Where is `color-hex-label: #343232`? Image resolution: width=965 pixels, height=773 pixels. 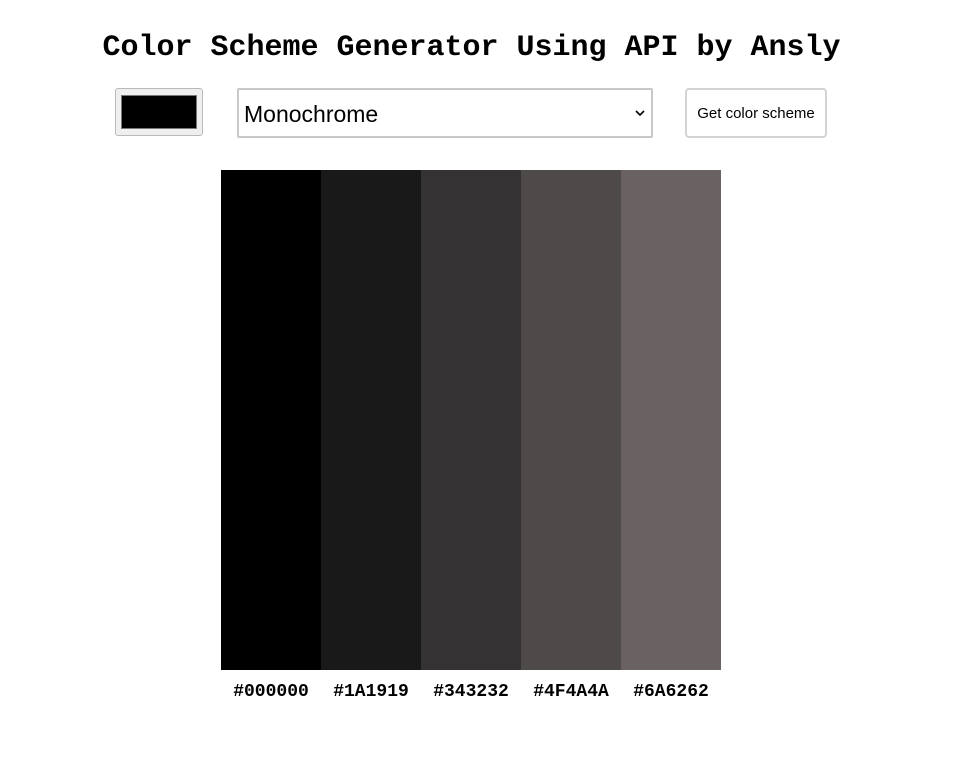 color-hex-label: #343232 is located at coordinates (471, 692).